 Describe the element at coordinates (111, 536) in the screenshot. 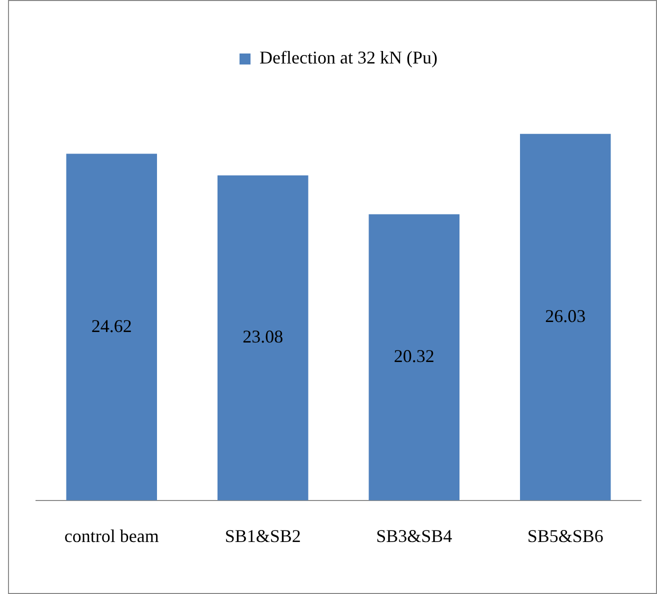

I see `x-tick-label: control beam` at that location.